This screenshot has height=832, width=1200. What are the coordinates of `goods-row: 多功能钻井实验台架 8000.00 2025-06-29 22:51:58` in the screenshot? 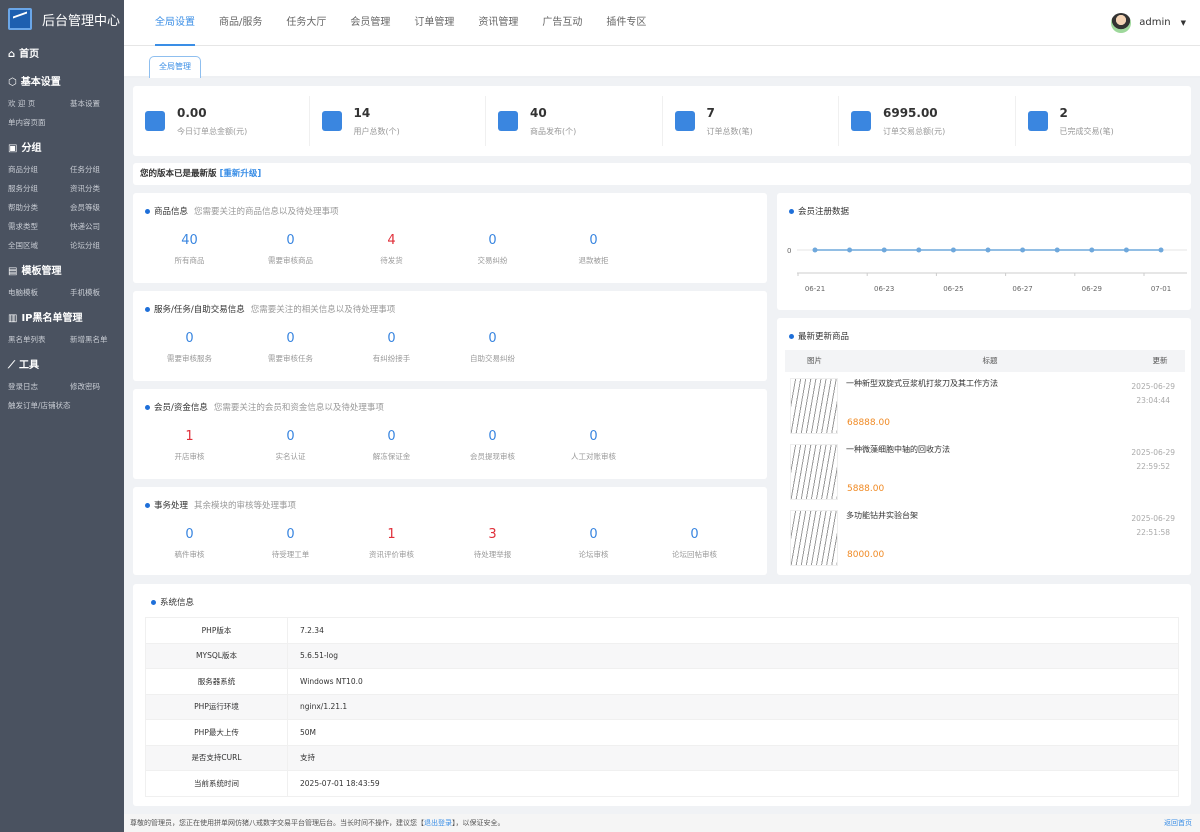 It's located at (985, 537).